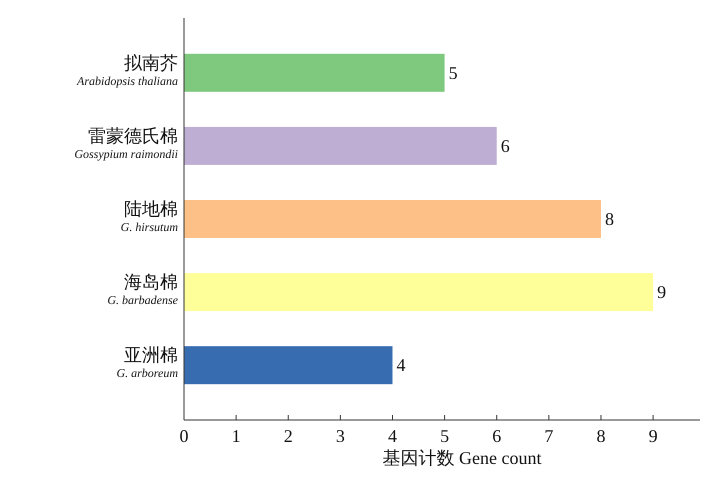 This screenshot has width=716, height=478. What do you see at coordinates (143, 290) in the screenshot?
I see `y-tick-label: 海岛棉 G. barbadense` at bounding box center [143, 290].